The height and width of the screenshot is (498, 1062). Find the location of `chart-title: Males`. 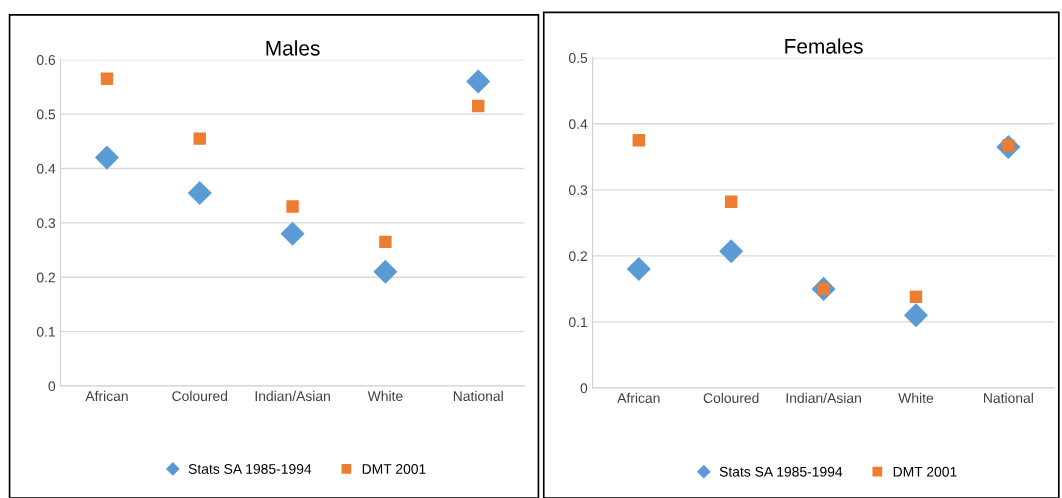

chart-title: Males is located at coordinates (293, 48).